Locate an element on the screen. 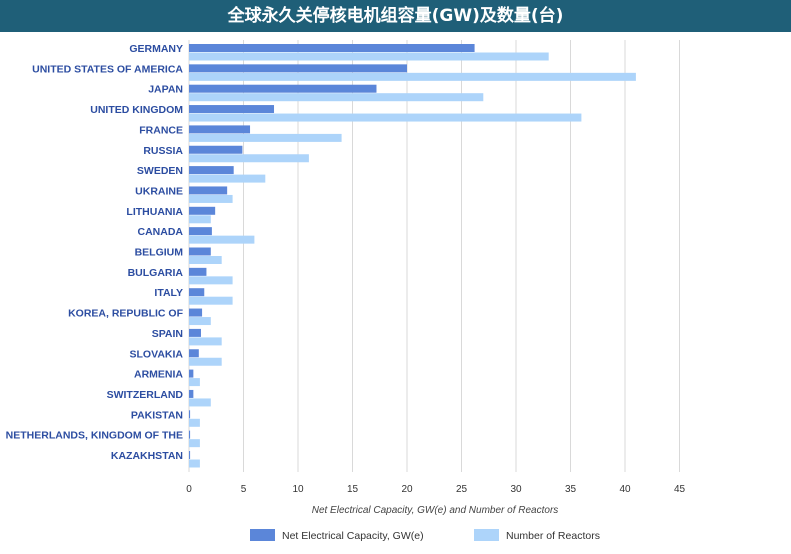  category-label: PAKISTAN is located at coordinates (157, 415).